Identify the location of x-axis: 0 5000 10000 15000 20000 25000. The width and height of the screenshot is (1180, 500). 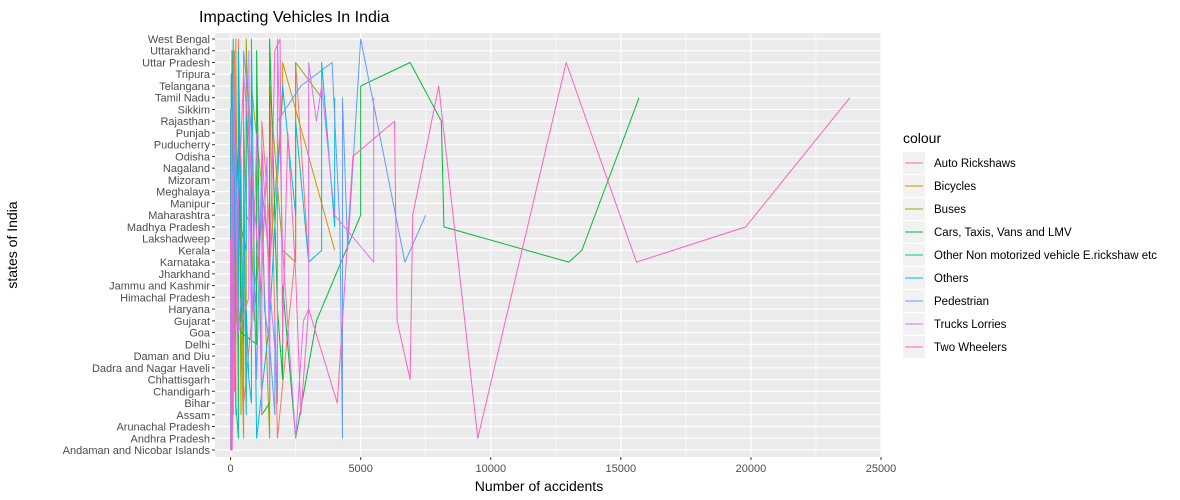
(562, 466).